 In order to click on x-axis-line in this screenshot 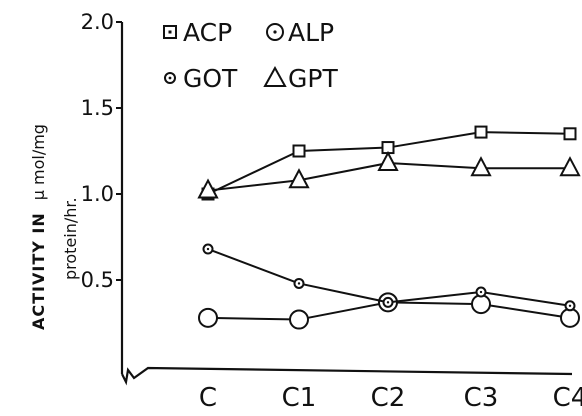, I will do `click(347, 376)`.